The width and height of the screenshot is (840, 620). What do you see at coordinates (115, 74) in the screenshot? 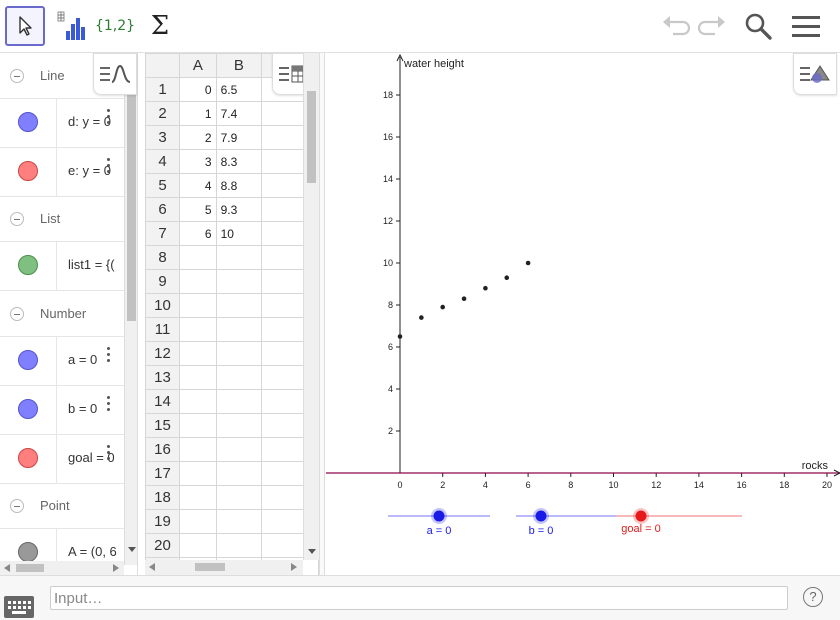
I see `algebra-style-bar-button` at bounding box center [115, 74].